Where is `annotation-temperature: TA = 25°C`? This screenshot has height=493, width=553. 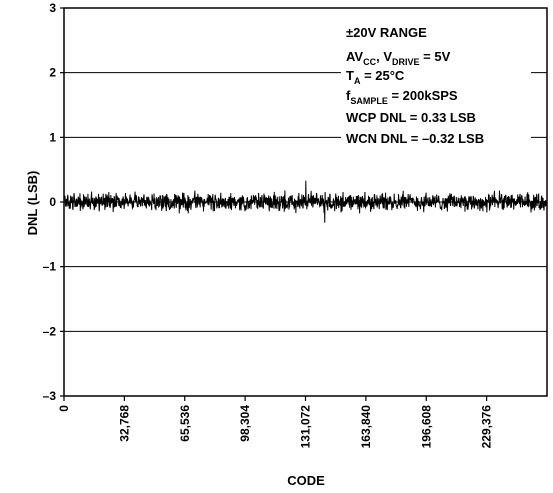
annotation-temperature: TA = 25°C is located at coordinates (375, 77).